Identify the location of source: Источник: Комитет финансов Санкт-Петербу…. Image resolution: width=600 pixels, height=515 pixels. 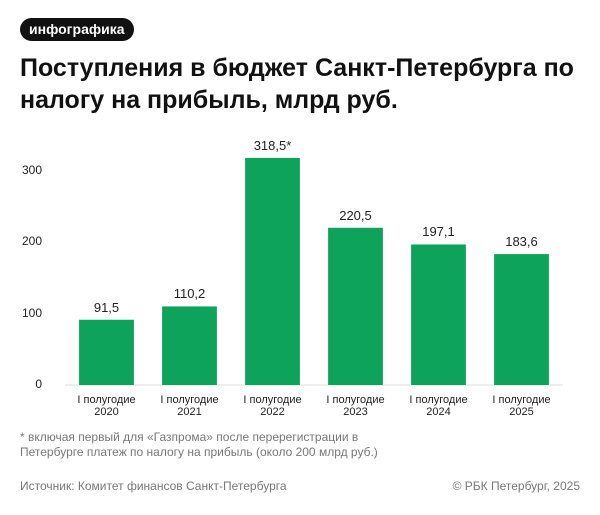
(153, 486).